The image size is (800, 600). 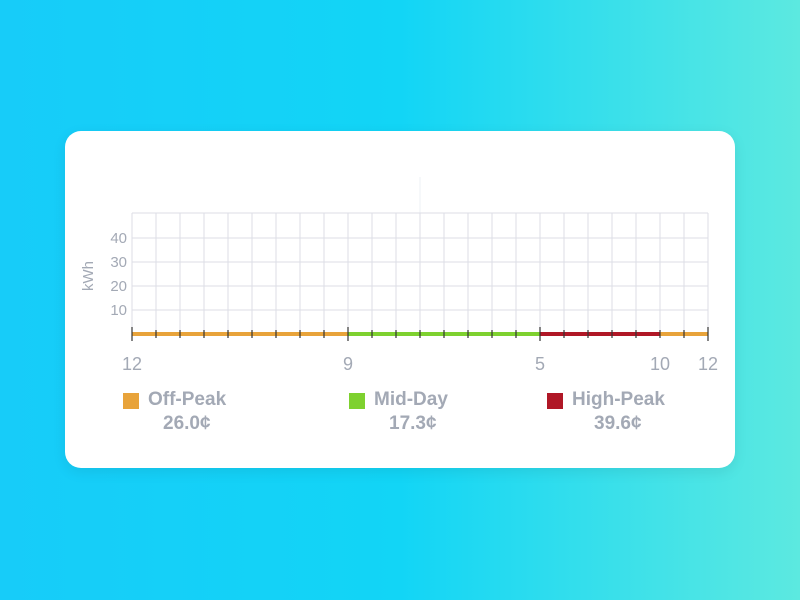 I want to click on x-tick-label: 10, so click(x=660, y=364).